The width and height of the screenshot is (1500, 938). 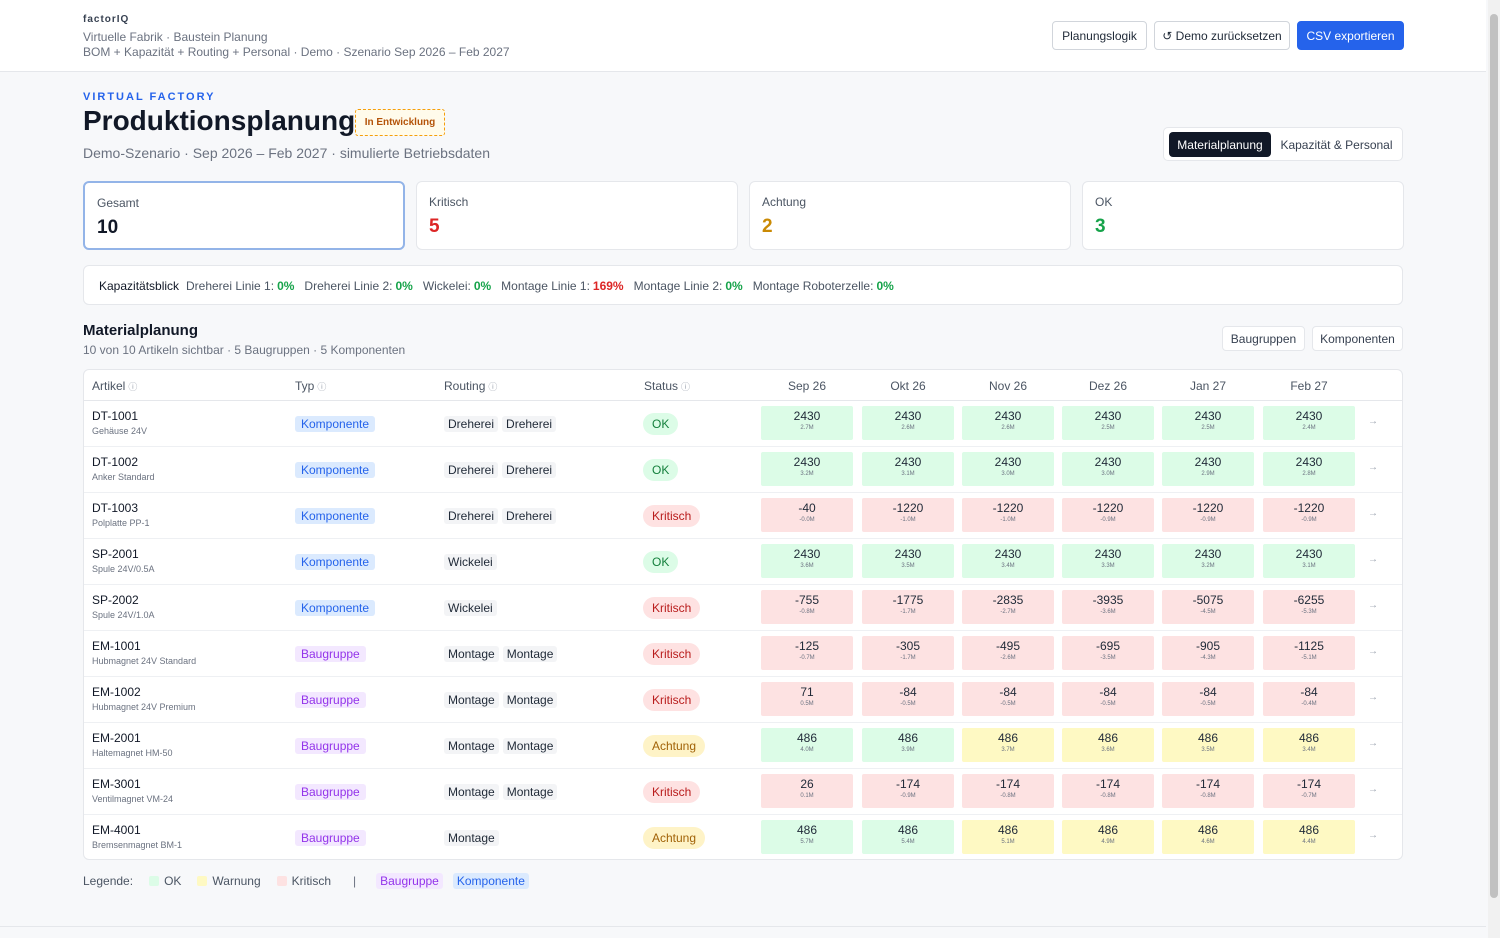 I want to click on month-cell: 2430 3.5M, so click(x=908, y=561).